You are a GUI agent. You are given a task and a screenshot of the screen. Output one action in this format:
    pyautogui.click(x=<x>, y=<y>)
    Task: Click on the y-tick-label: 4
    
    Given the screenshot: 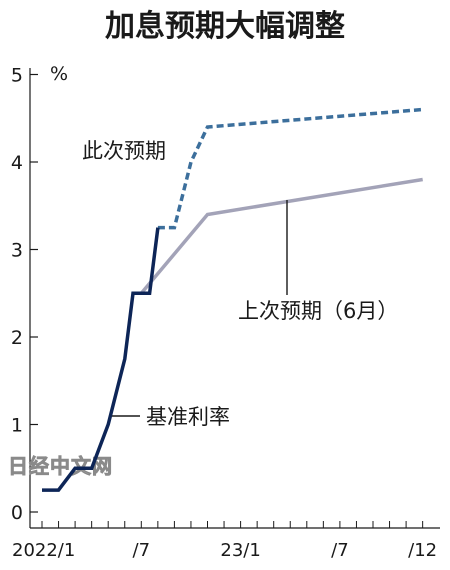 What is the action you would take?
    pyautogui.click(x=17, y=163)
    